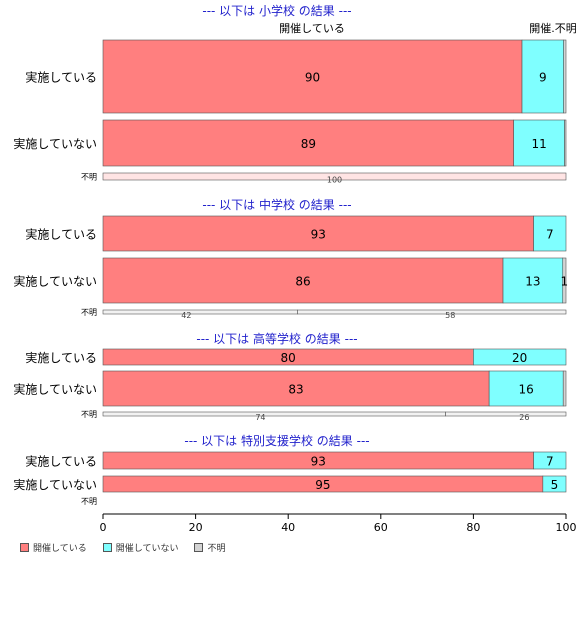  What do you see at coordinates (196, 527) in the screenshot?
I see `x-tick-label: 20` at bounding box center [196, 527].